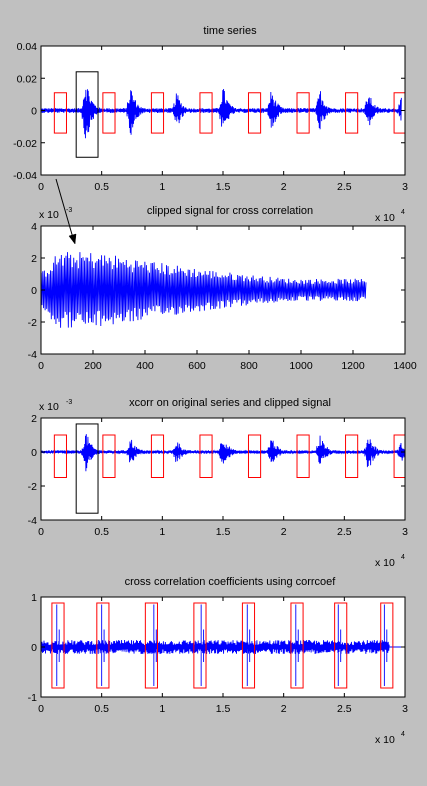 This screenshot has height=786, width=427. Describe the element at coordinates (34, 227) in the screenshot. I see `y-tick-label: 4` at that location.